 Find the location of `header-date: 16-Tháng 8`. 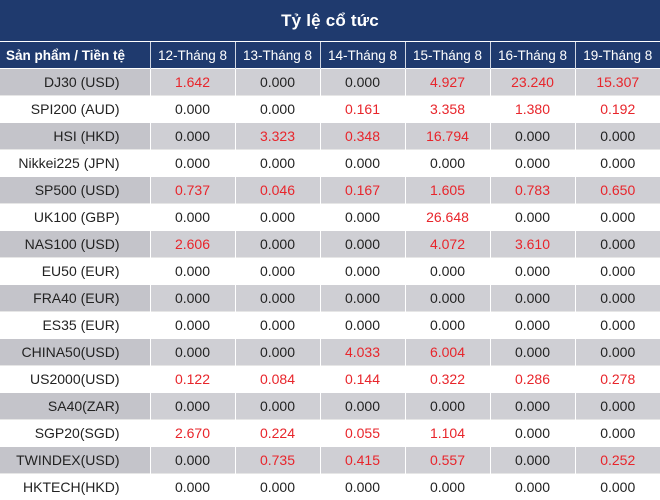

header-date: 16-Tháng 8 is located at coordinates (532, 55).